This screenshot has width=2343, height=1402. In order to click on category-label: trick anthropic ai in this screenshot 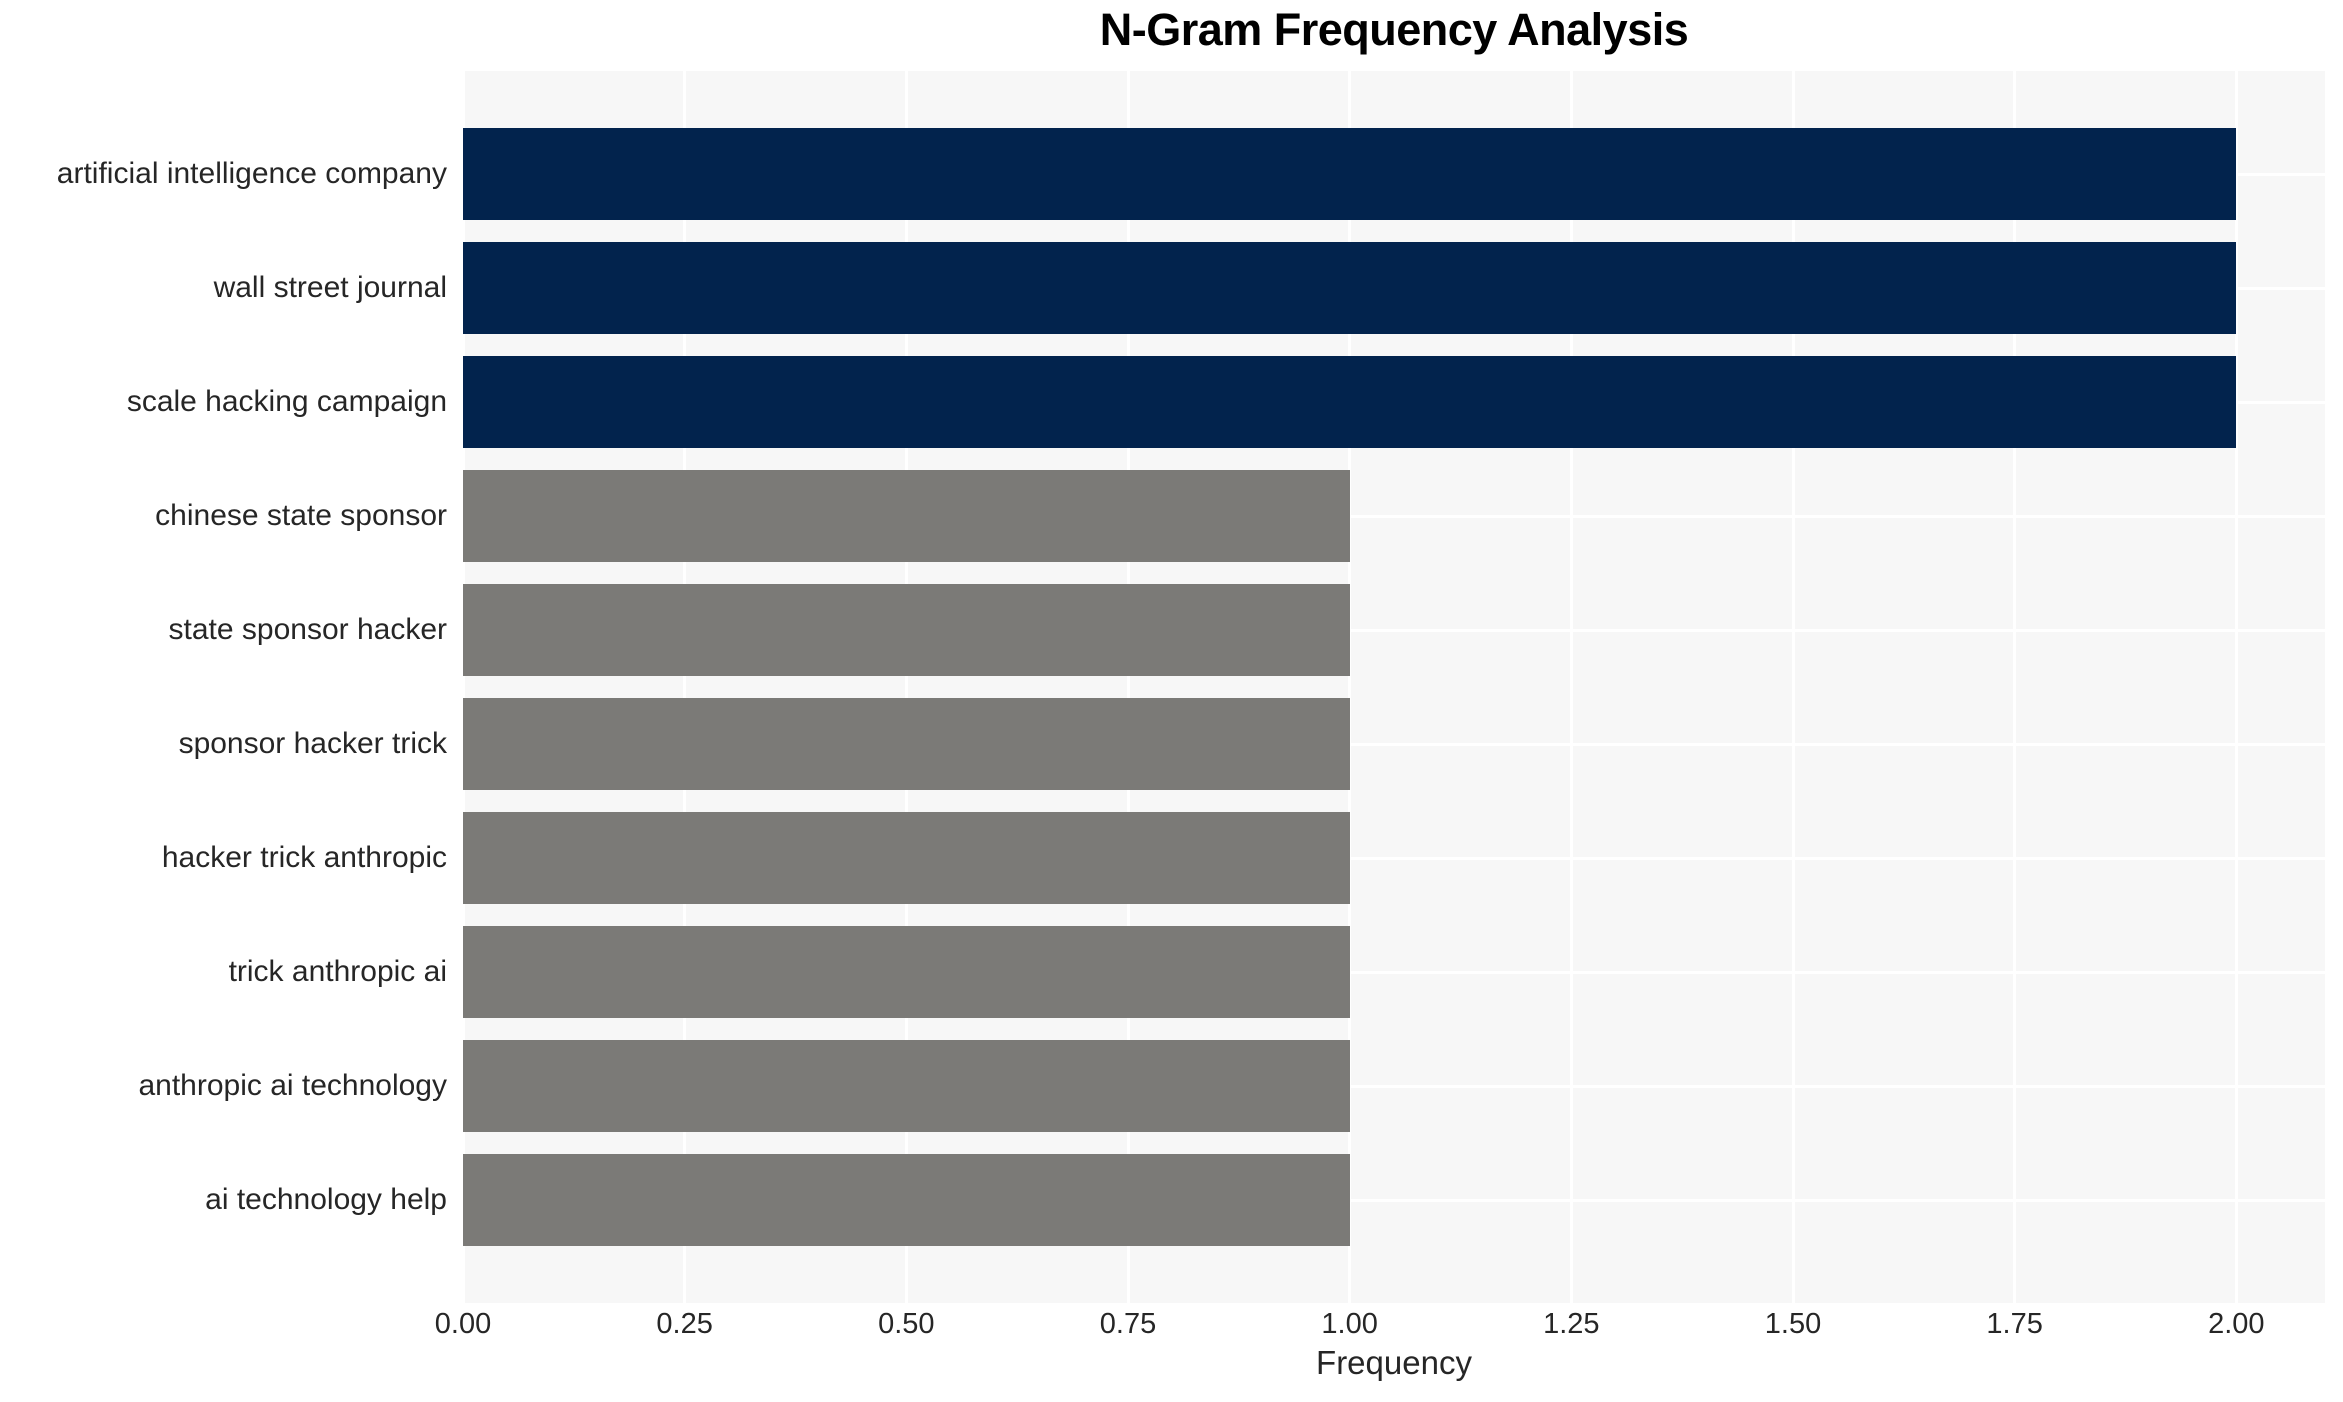, I will do `click(337, 971)`.